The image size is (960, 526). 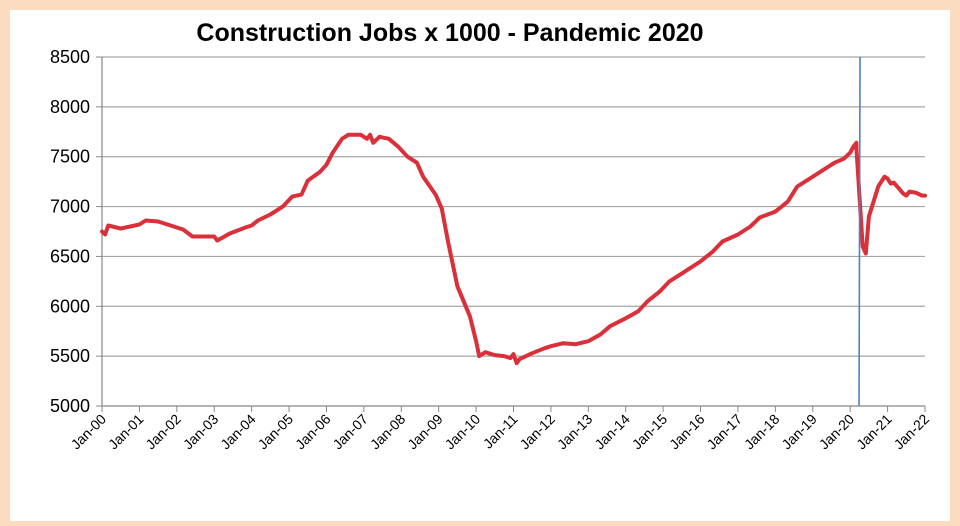 What do you see at coordinates (388, 432) in the screenshot?
I see `x-tick-label: Jan-08` at bounding box center [388, 432].